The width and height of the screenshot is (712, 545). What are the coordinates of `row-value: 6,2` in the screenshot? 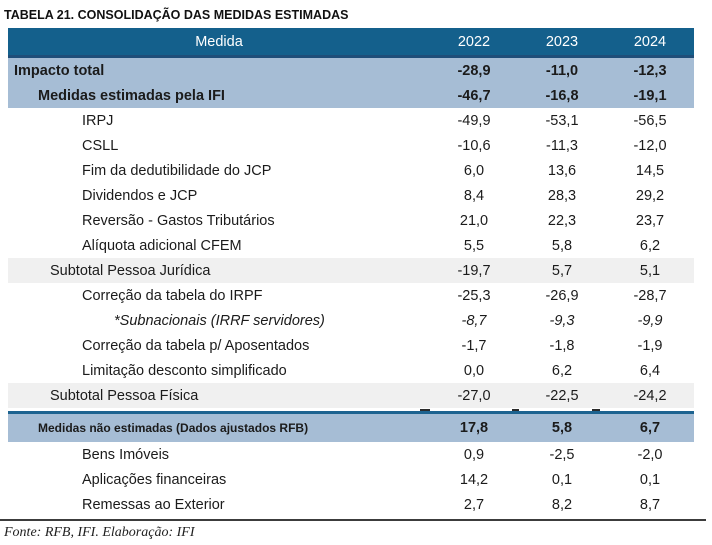 It's located at (650, 245).